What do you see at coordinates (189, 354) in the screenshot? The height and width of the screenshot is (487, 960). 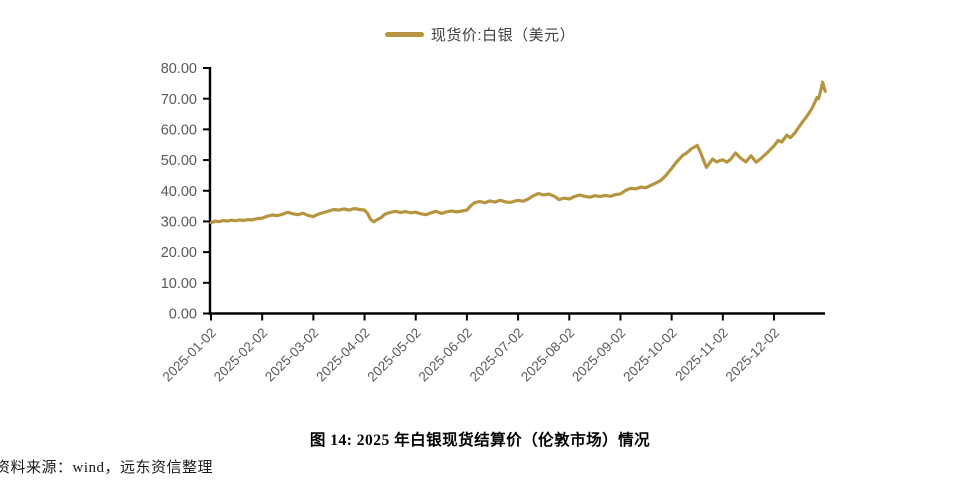 I see `x-axis-tick-label: 2025-01-02` at bounding box center [189, 354].